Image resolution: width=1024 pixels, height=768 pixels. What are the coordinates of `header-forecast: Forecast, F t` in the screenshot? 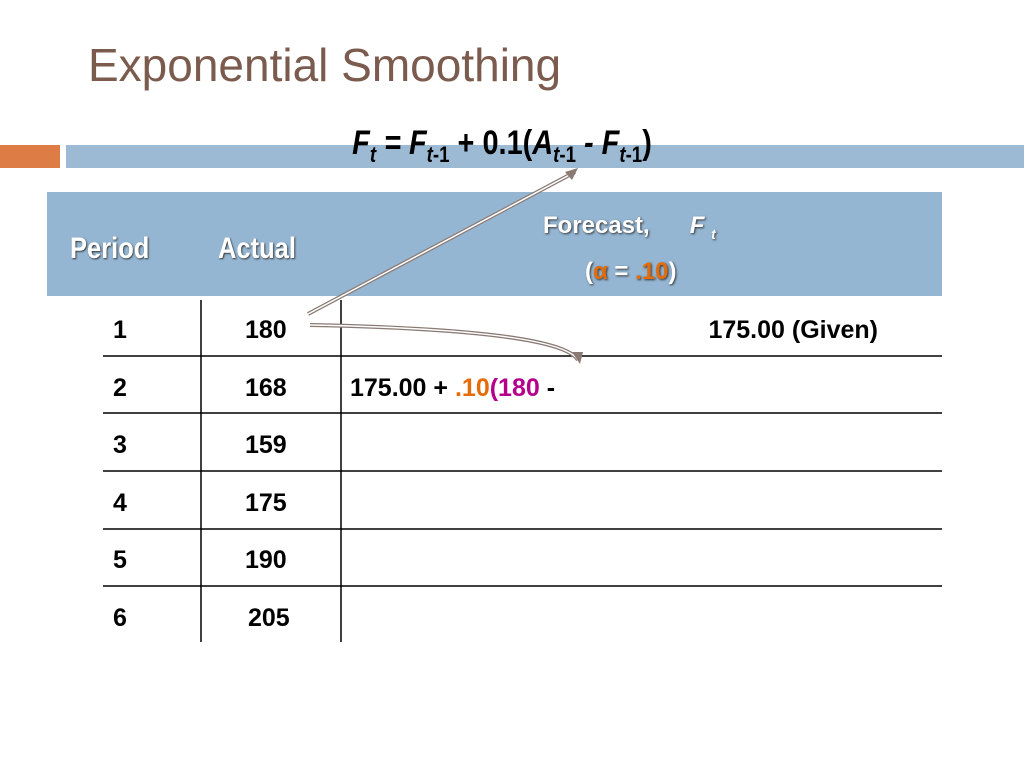 It's located at (629, 227).